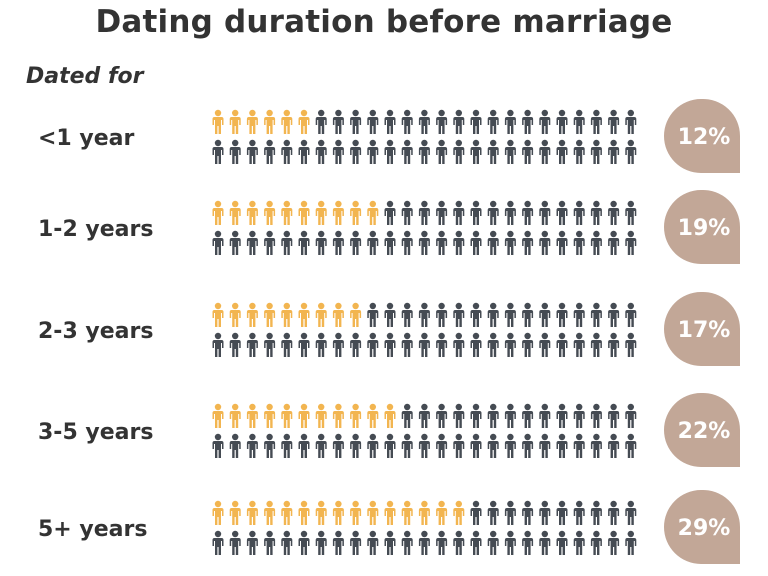 The height and width of the screenshot is (576, 768). Describe the element at coordinates (424, 527) in the screenshot. I see `person-icon-group` at that location.